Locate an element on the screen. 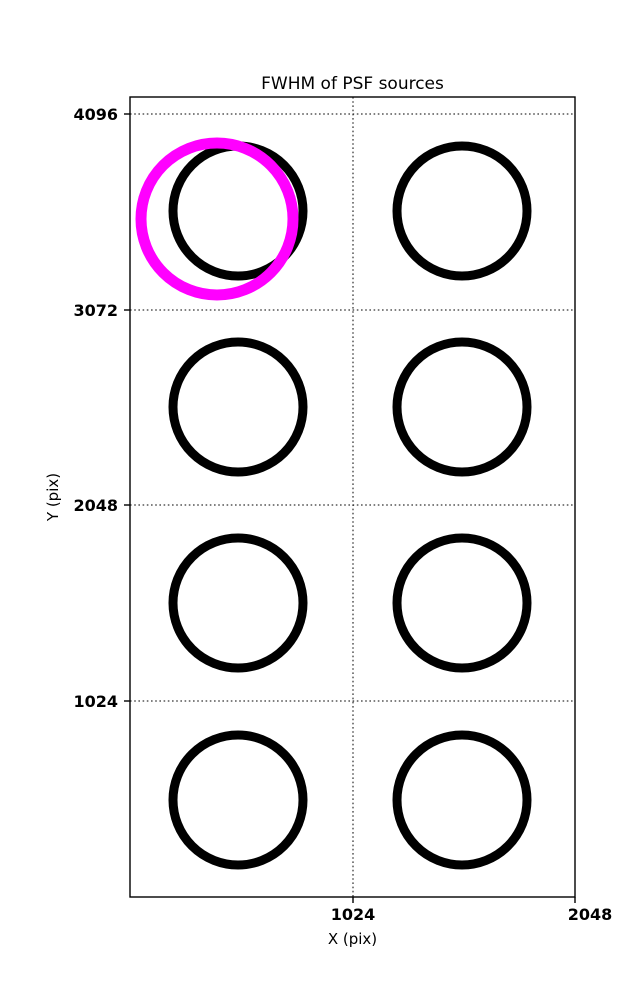 Image resolution: width=637 pixels, height=1000 pixels. ytick-label-2048: 2048 is located at coordinates (95, 505).